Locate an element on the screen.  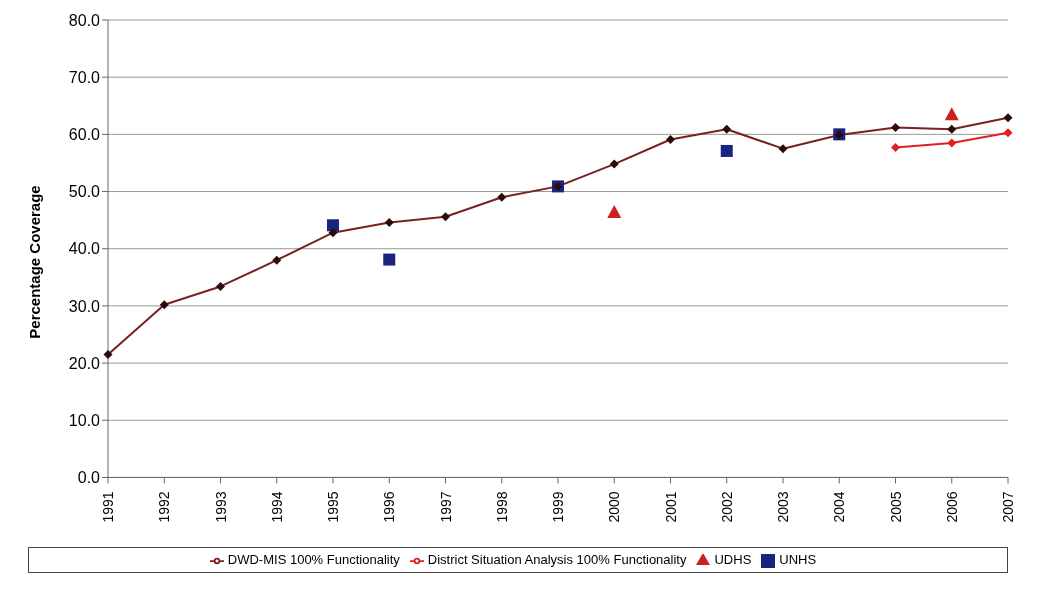
x-tick-label: 2000 is located at coordinates (614, 507).